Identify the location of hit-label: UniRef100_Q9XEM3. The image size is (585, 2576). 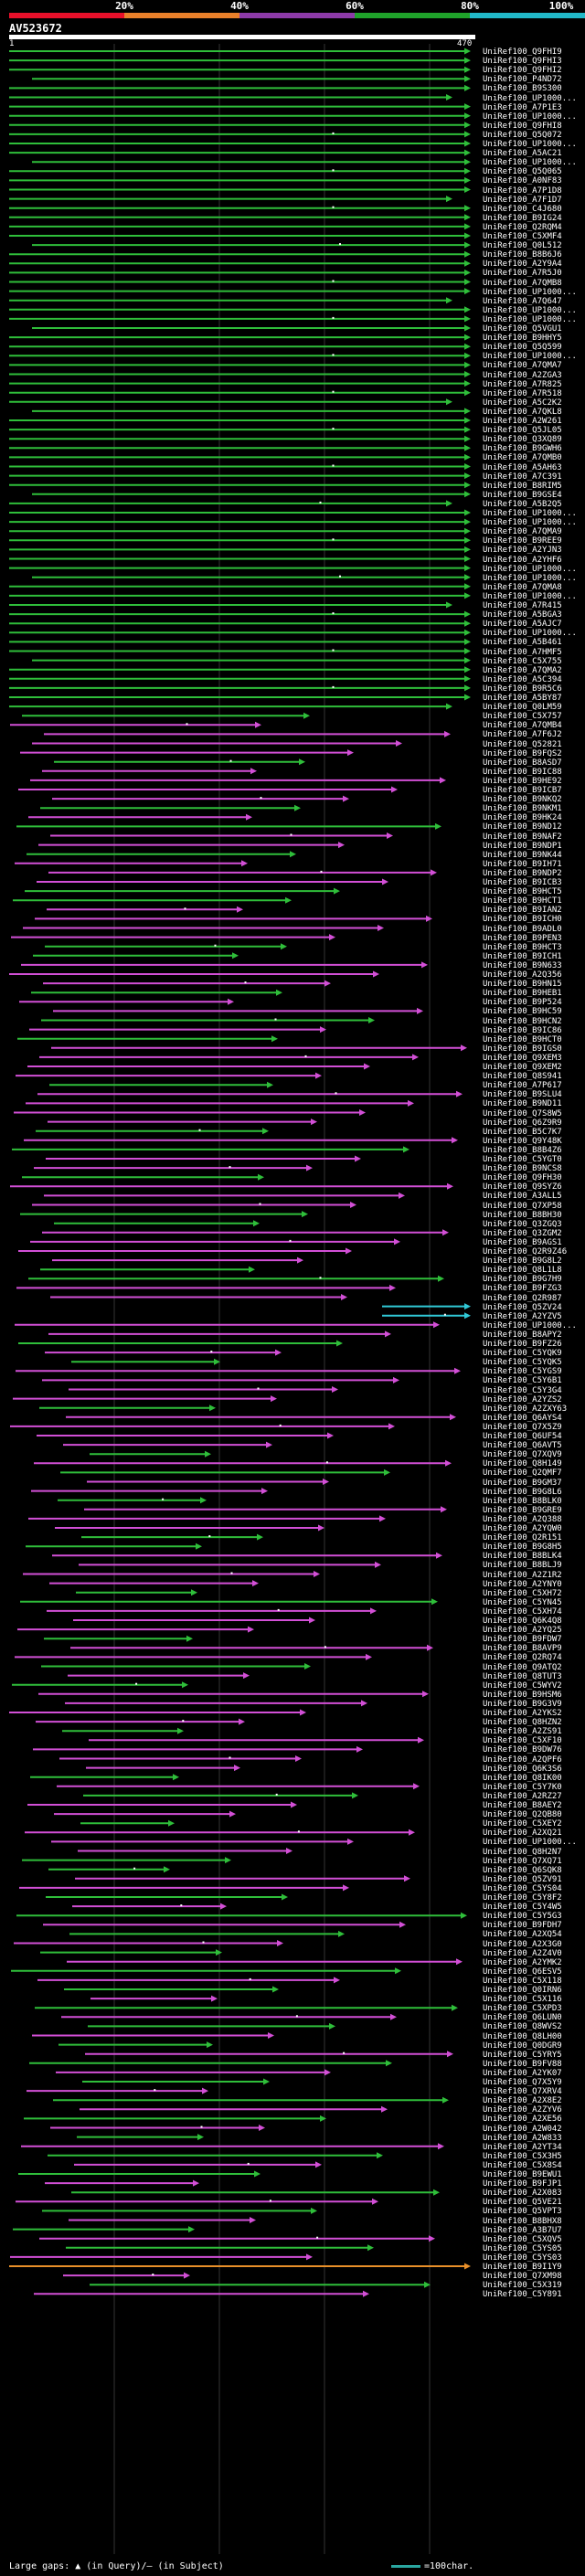
(522, 1058).